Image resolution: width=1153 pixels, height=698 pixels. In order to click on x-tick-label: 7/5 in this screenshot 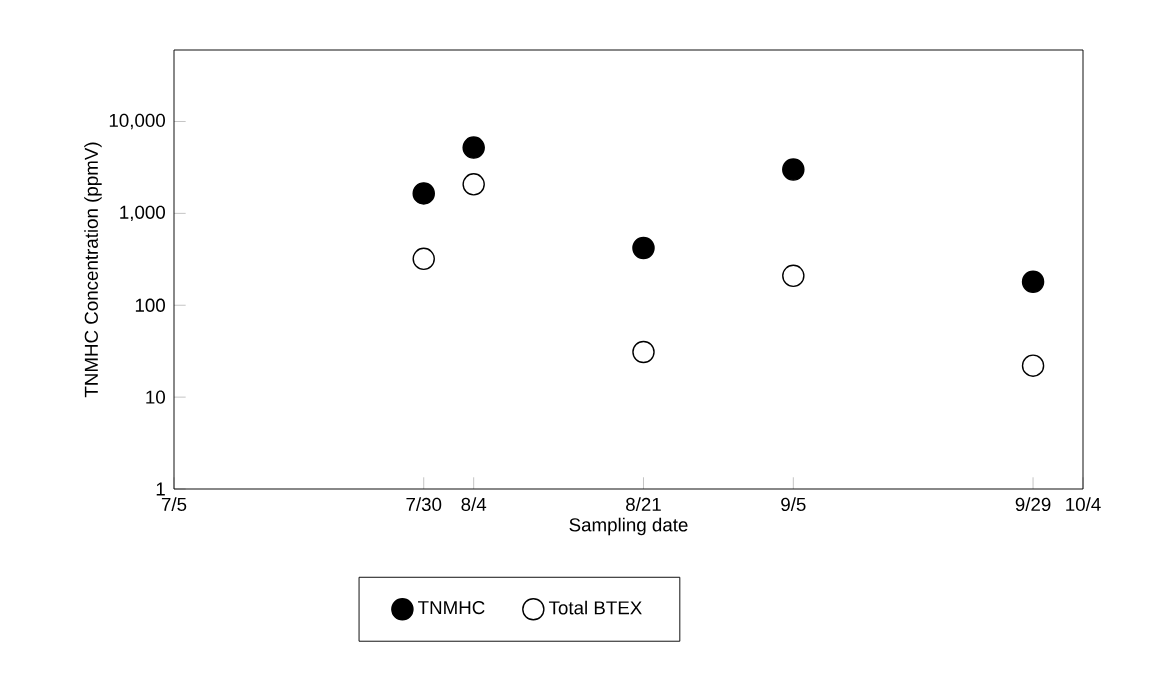, I will do `click(174, 504)`.